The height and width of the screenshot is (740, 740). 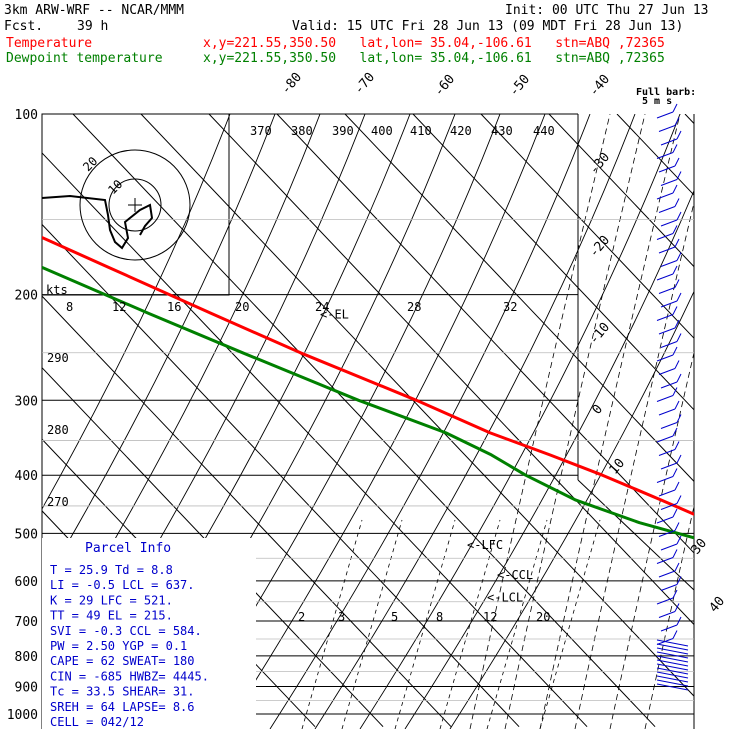 What do you see at coordinates (24, 26) in the screenshot?
I see `forecast-label: Fcst.` at bounding box center [24, 26].